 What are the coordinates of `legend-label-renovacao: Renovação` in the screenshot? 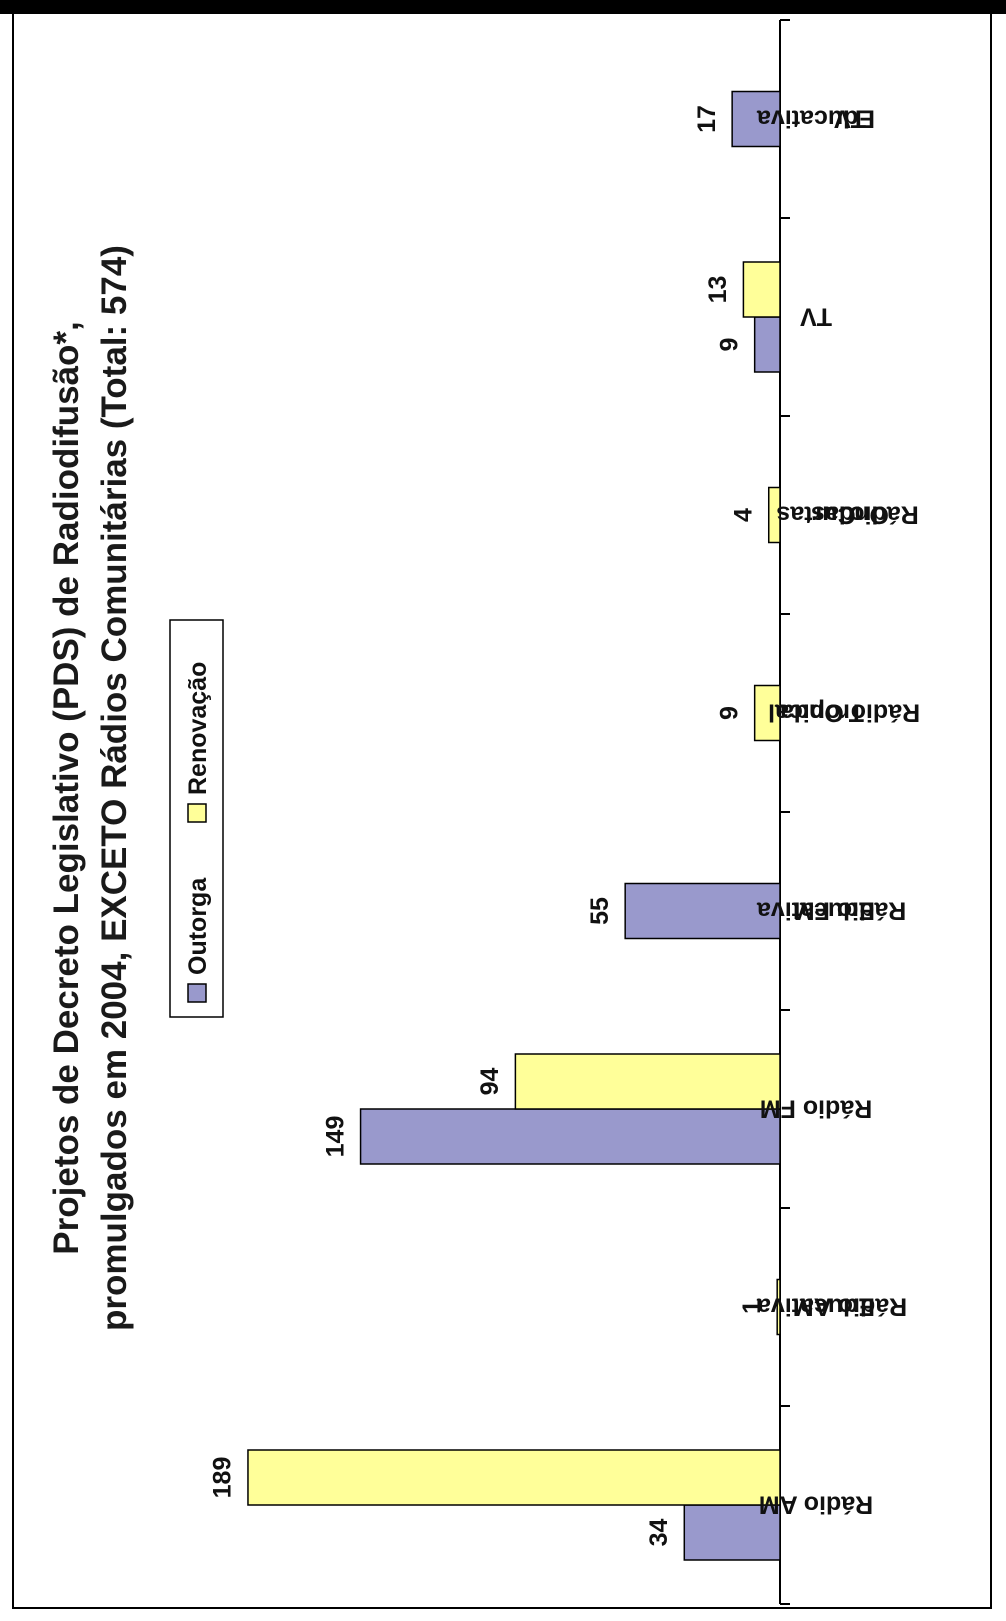 It's located at (198, 728).